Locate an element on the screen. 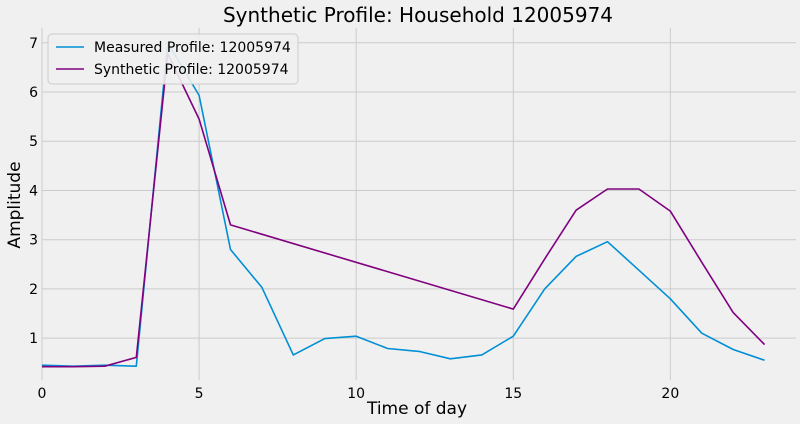 The width and height of the screenshot is (800, 424). x-axis-label: Time of day is located at coordinates (416, 409).